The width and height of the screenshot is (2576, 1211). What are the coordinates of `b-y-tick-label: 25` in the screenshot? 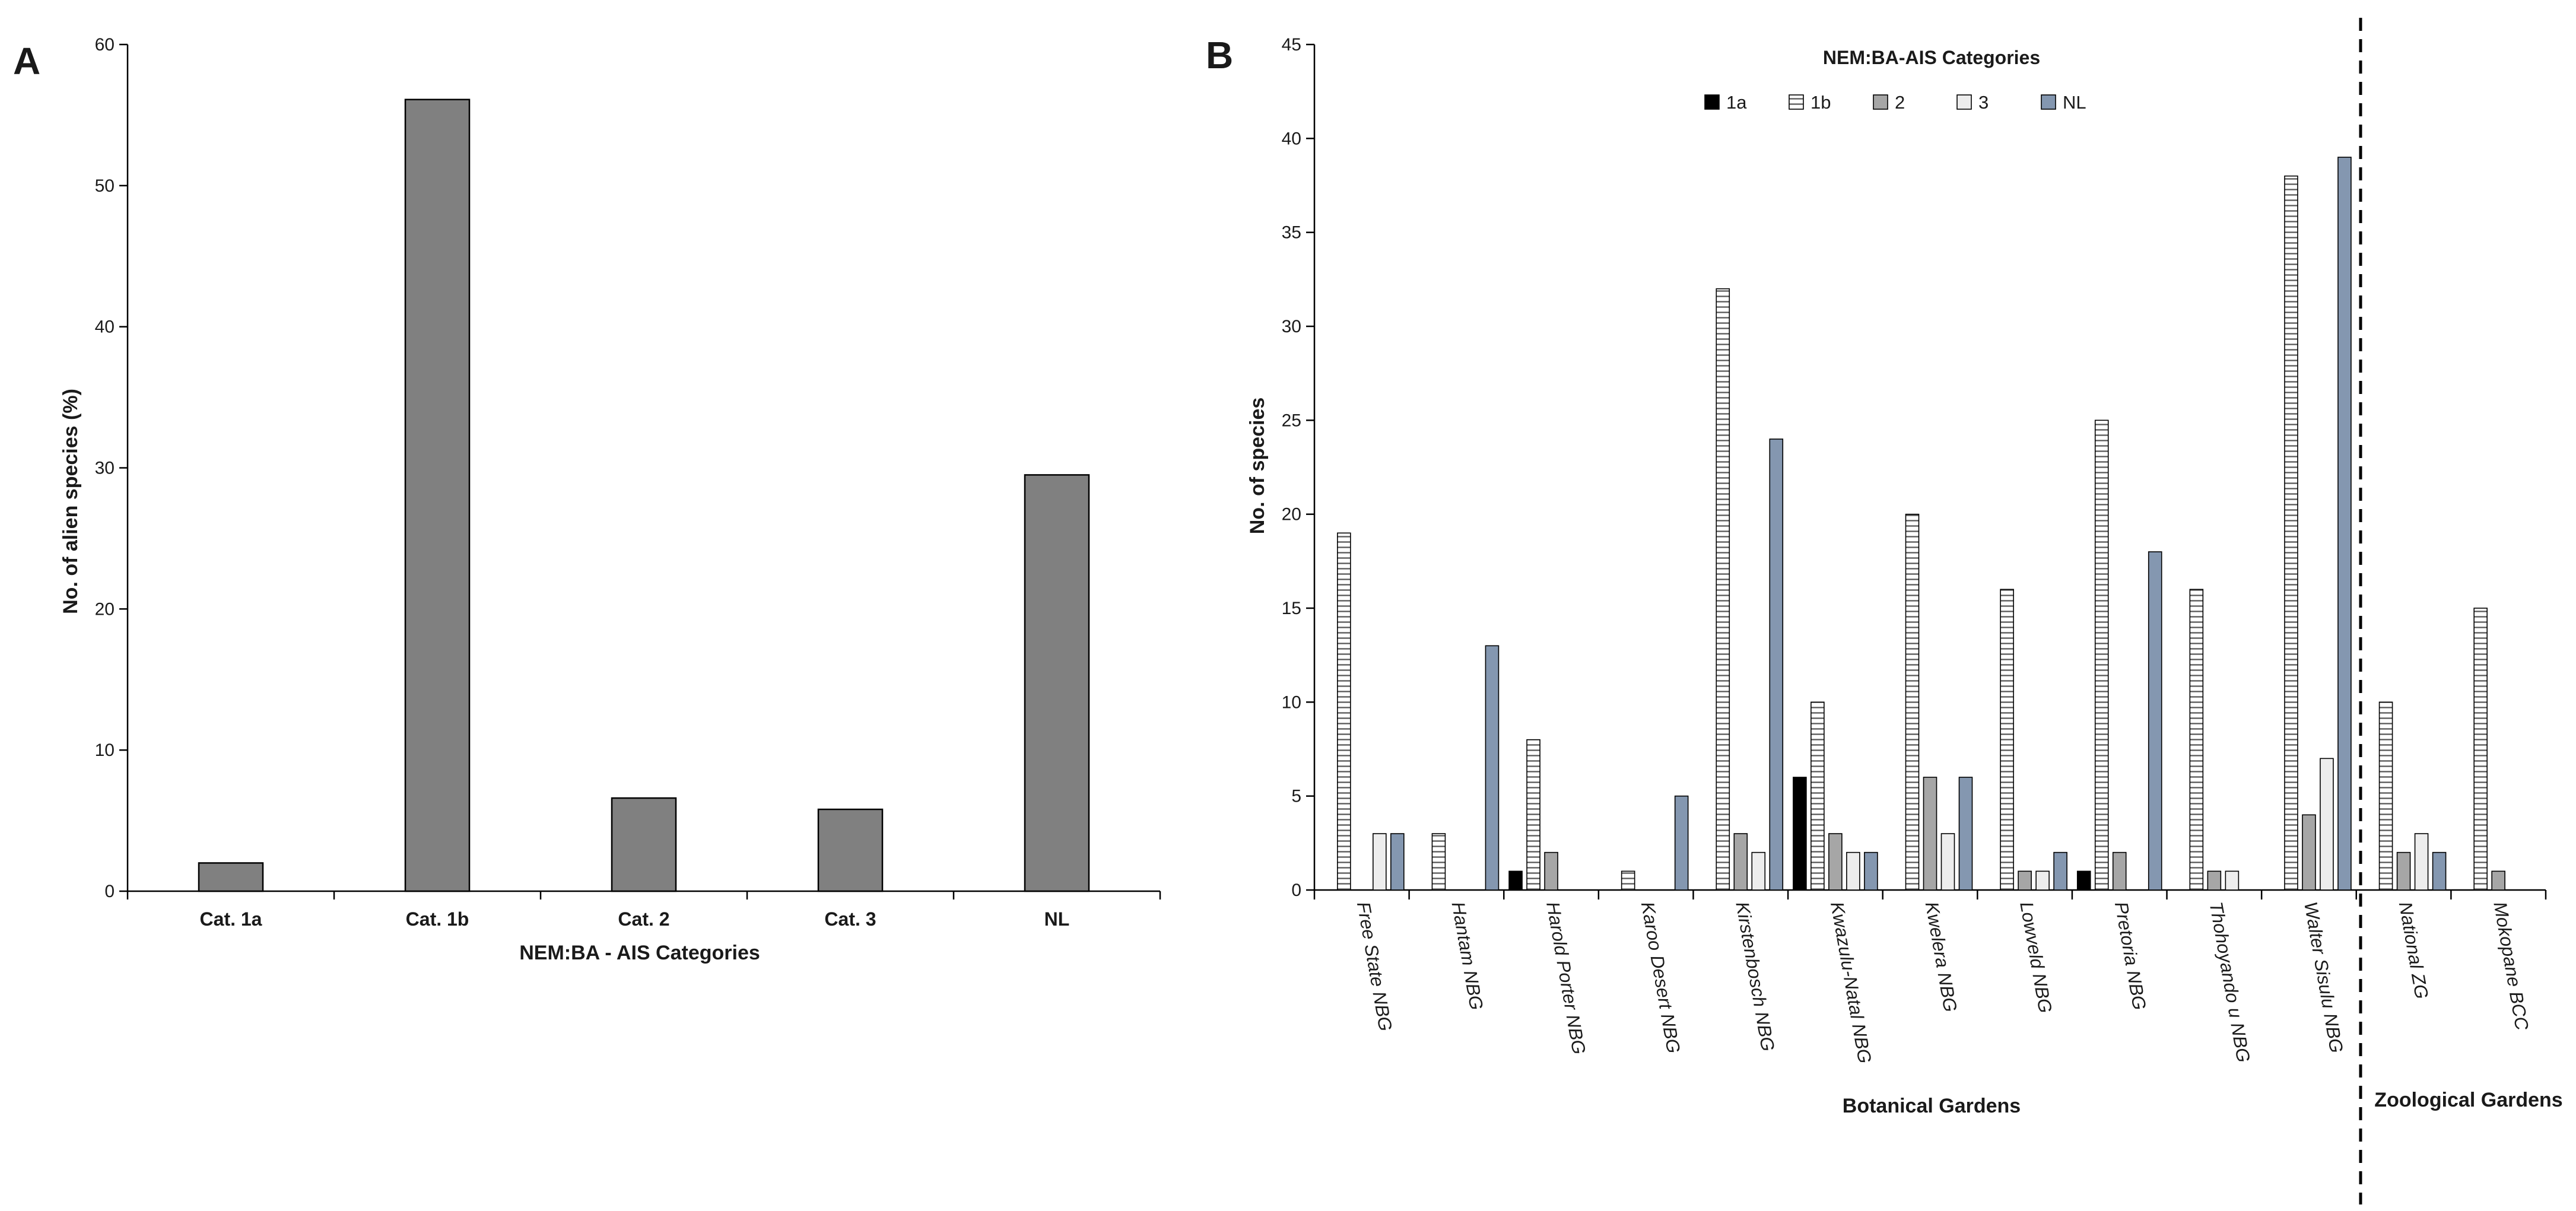 It's located at (1291, 421).